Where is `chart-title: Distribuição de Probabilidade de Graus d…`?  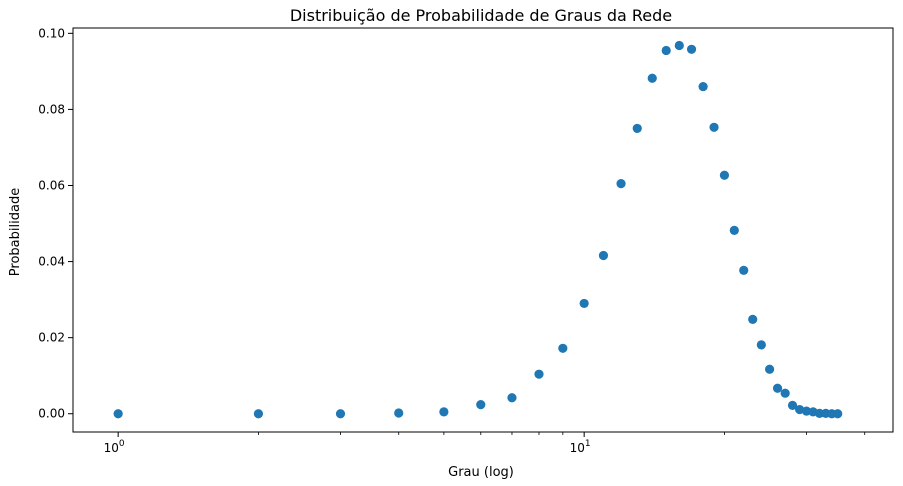
chart-title: Distribuição de Probabilidade de Graus d… is located at coordinates (481, 15).